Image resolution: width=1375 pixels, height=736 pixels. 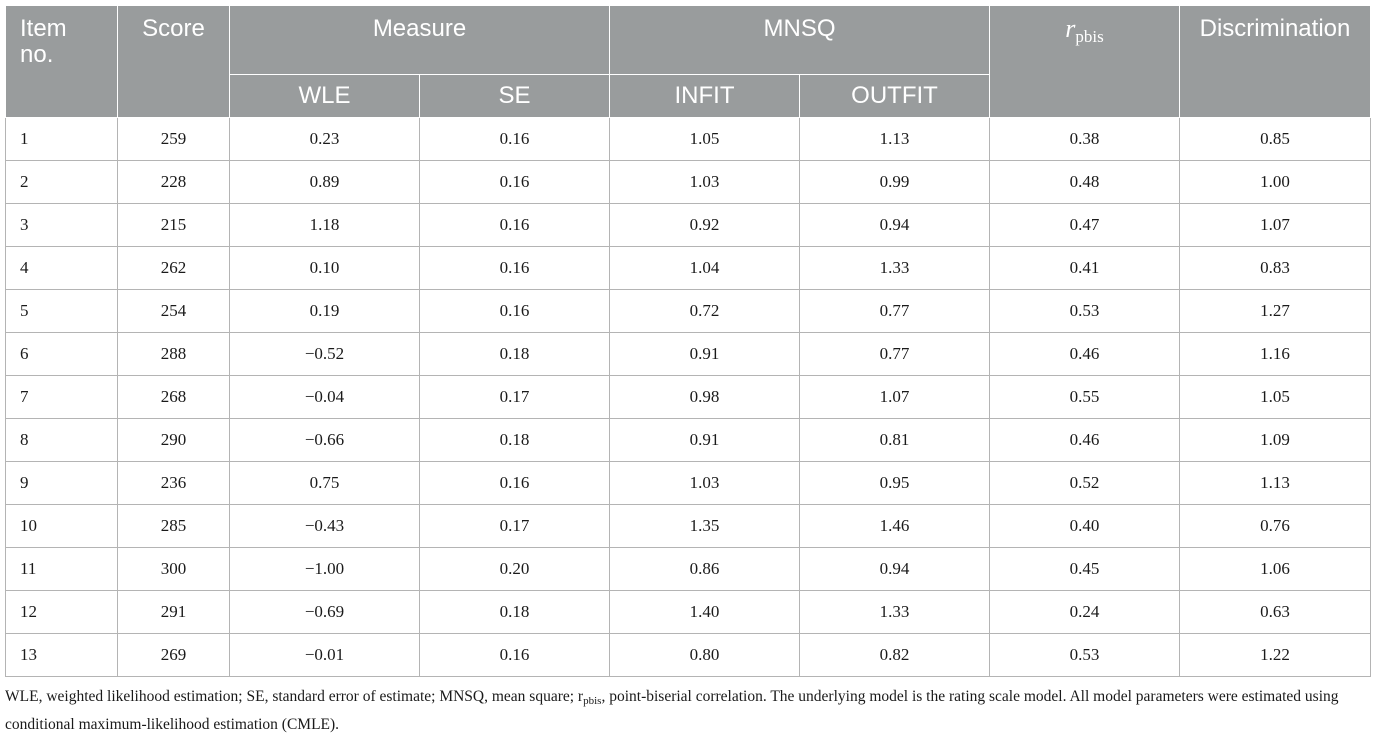 I want to click on outfit-cell: 0.99, so click(x=894, y=182).